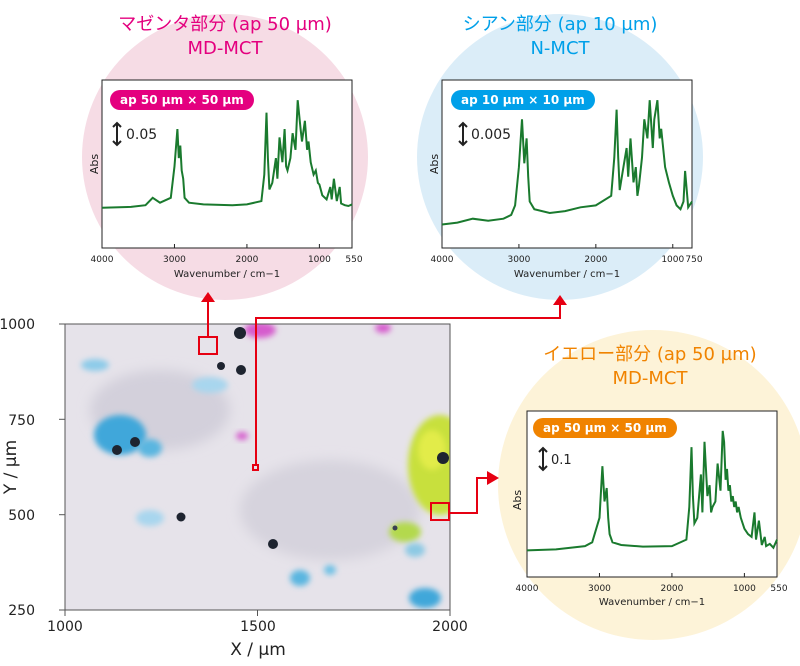 Image resolution: width=800 pixels, height=666 pixels. I want to click on map-x-axis-label: X / µm, so click(258, 650).